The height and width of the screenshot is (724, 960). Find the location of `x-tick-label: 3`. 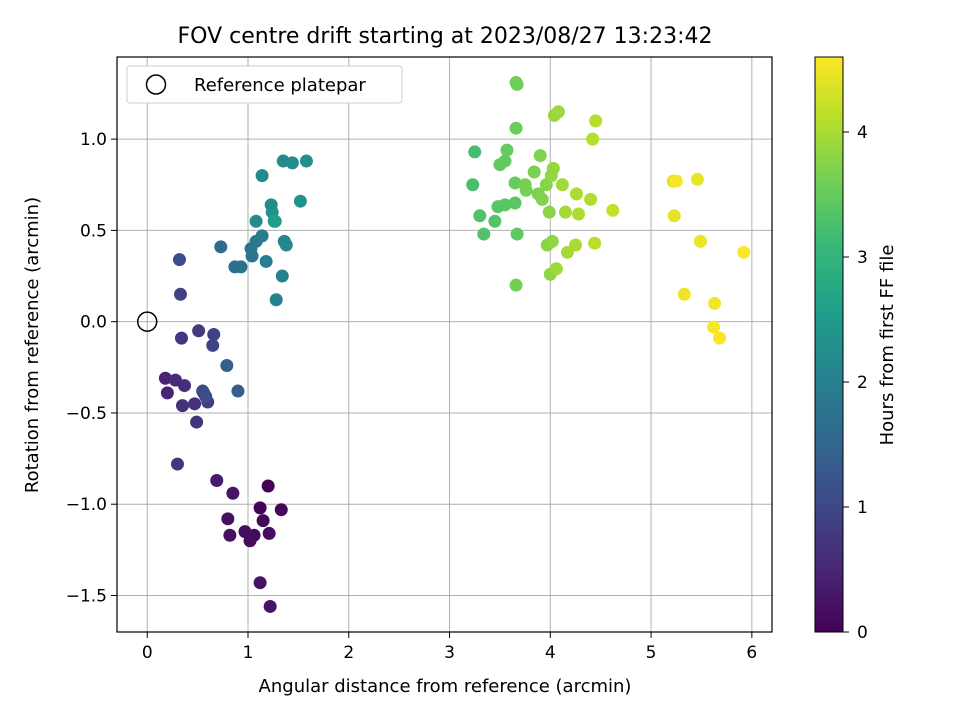

x-tick-label: 3 is located at coordinates (449, 653).